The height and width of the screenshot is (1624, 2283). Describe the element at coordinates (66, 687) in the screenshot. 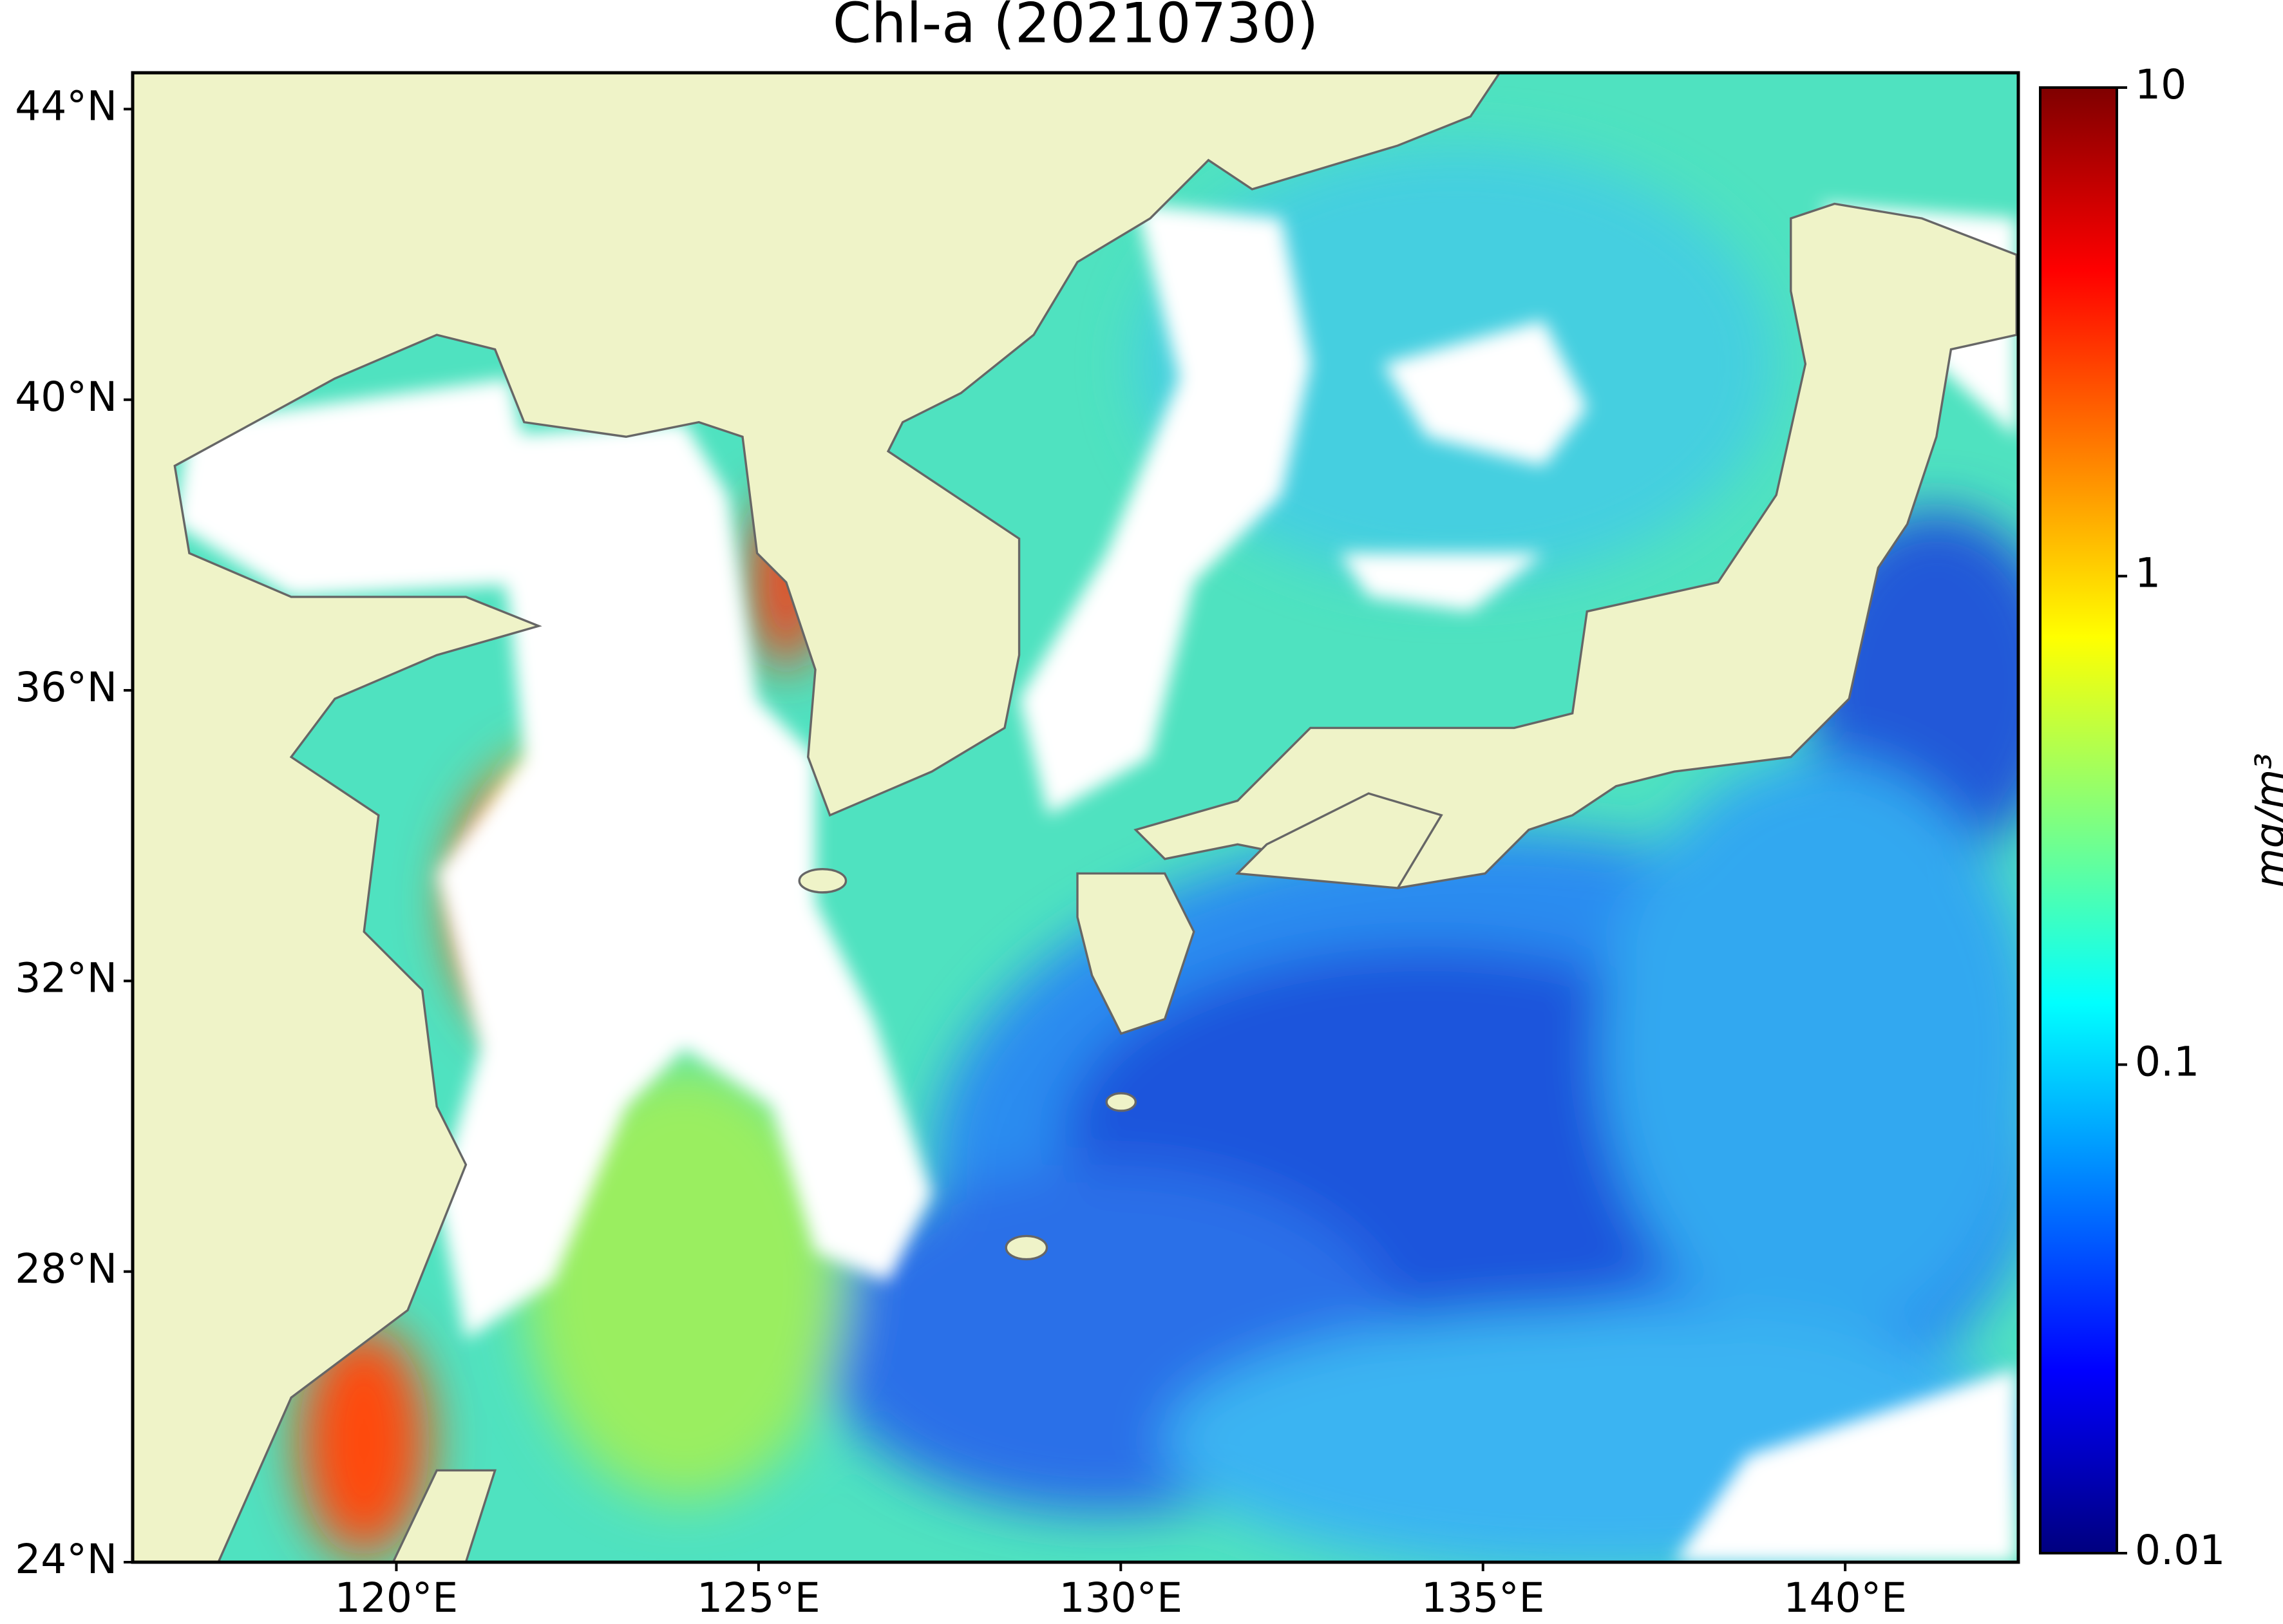

I see `y-tick-label: 36°N` at that location.